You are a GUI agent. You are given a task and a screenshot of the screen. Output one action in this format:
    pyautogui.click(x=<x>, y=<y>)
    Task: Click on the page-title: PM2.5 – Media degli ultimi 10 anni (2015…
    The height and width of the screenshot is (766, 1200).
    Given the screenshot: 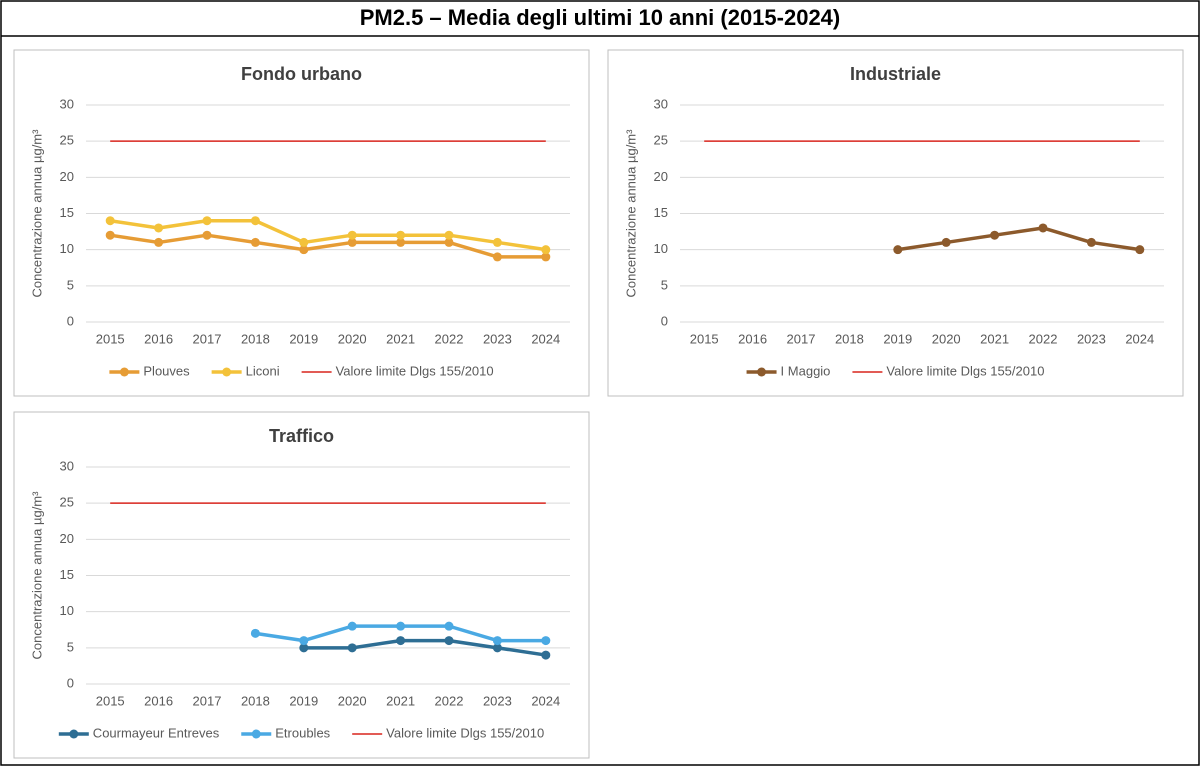 What is the action you would take?
    pyautogui.click(x=600, y=17)
    